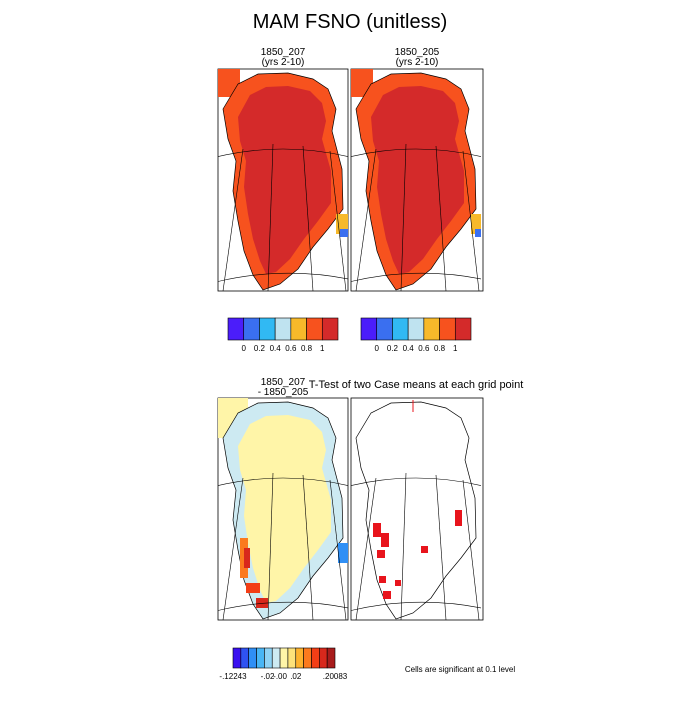 This screenshot has width=700, height=705. Describe the element at coordinates (268, 676) in the screenshot. I see `colorbar-label: -.02` at that location.